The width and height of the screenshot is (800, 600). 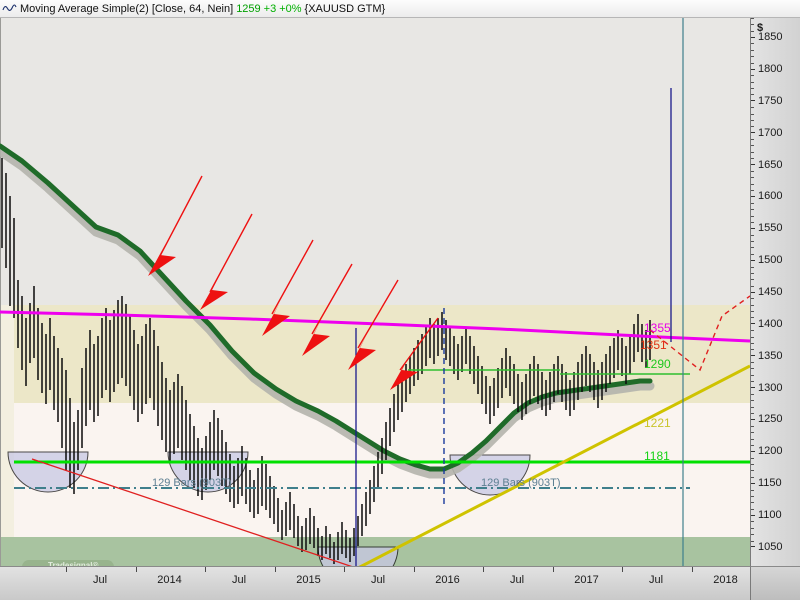 What do you see at coordinates (192, 483) in the screenshot?
I see `bars-annotation-left: 129 Bars (903T)` at bounding box center [192, 483].